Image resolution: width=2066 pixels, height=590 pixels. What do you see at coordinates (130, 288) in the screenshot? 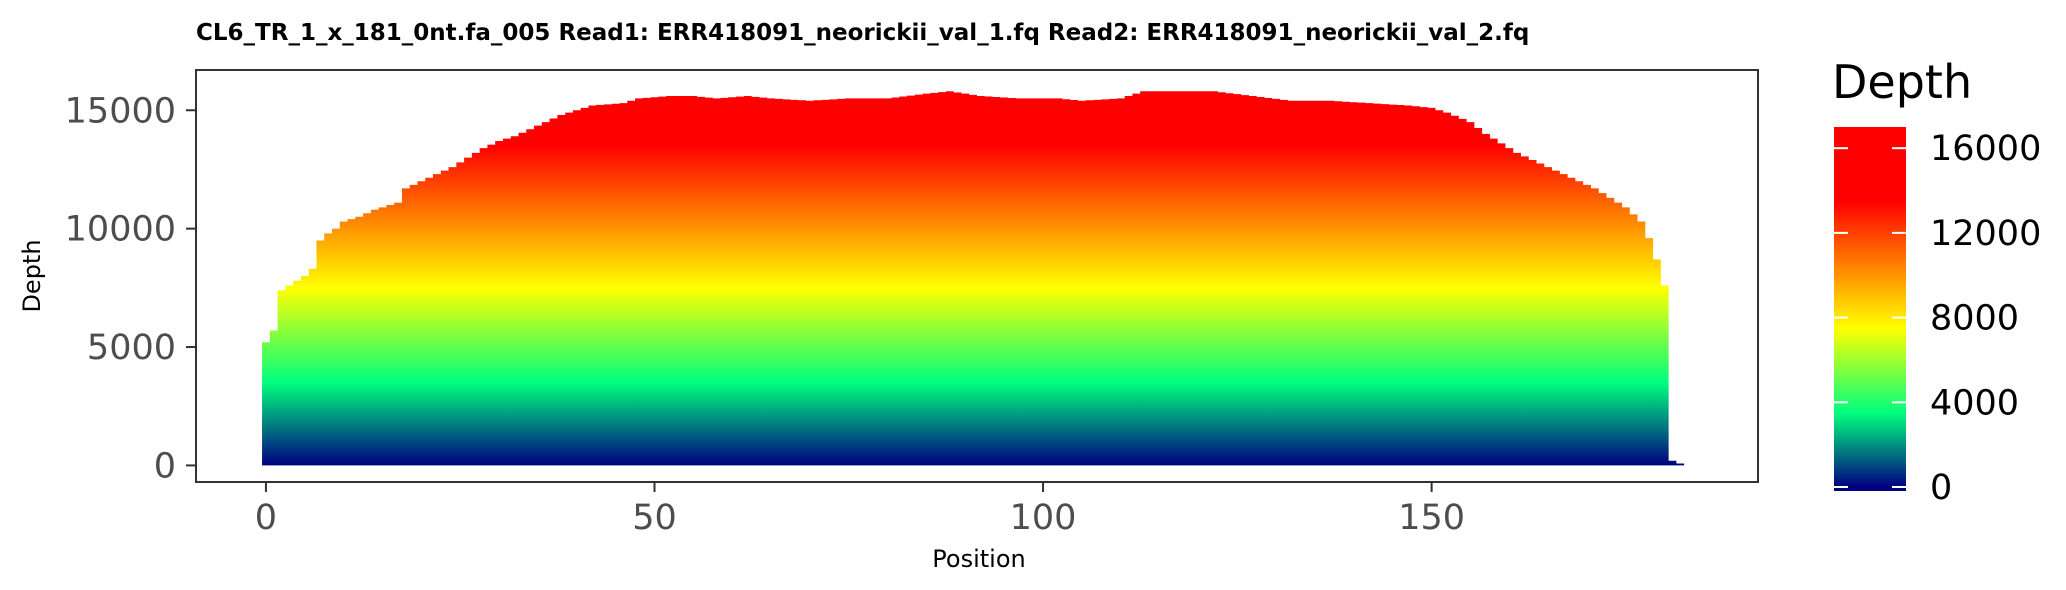
I see `y-axis: 0 5000 10000 15000` at bounding box center [130, 288].